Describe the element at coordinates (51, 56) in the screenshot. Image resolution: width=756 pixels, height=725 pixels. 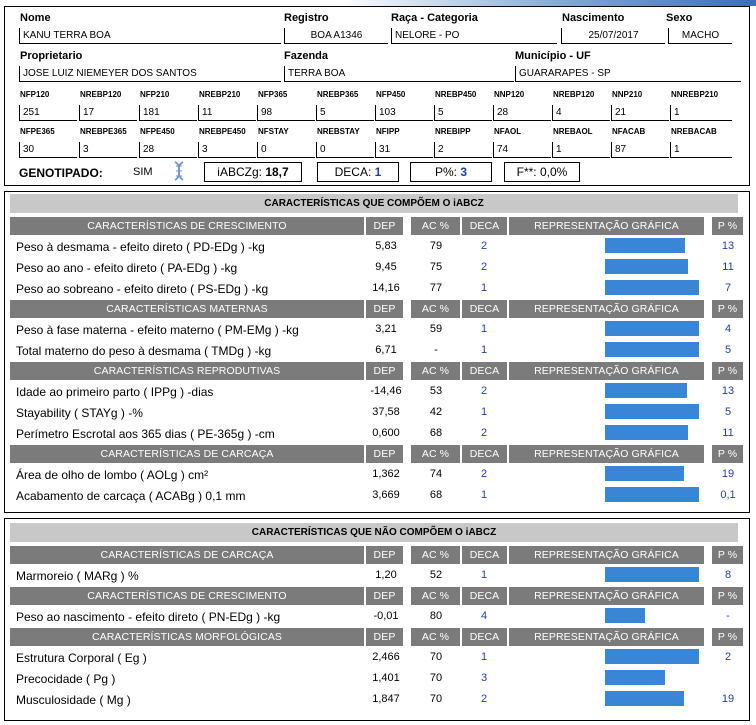
I see `proprietario-label: Proprietario` at that location.